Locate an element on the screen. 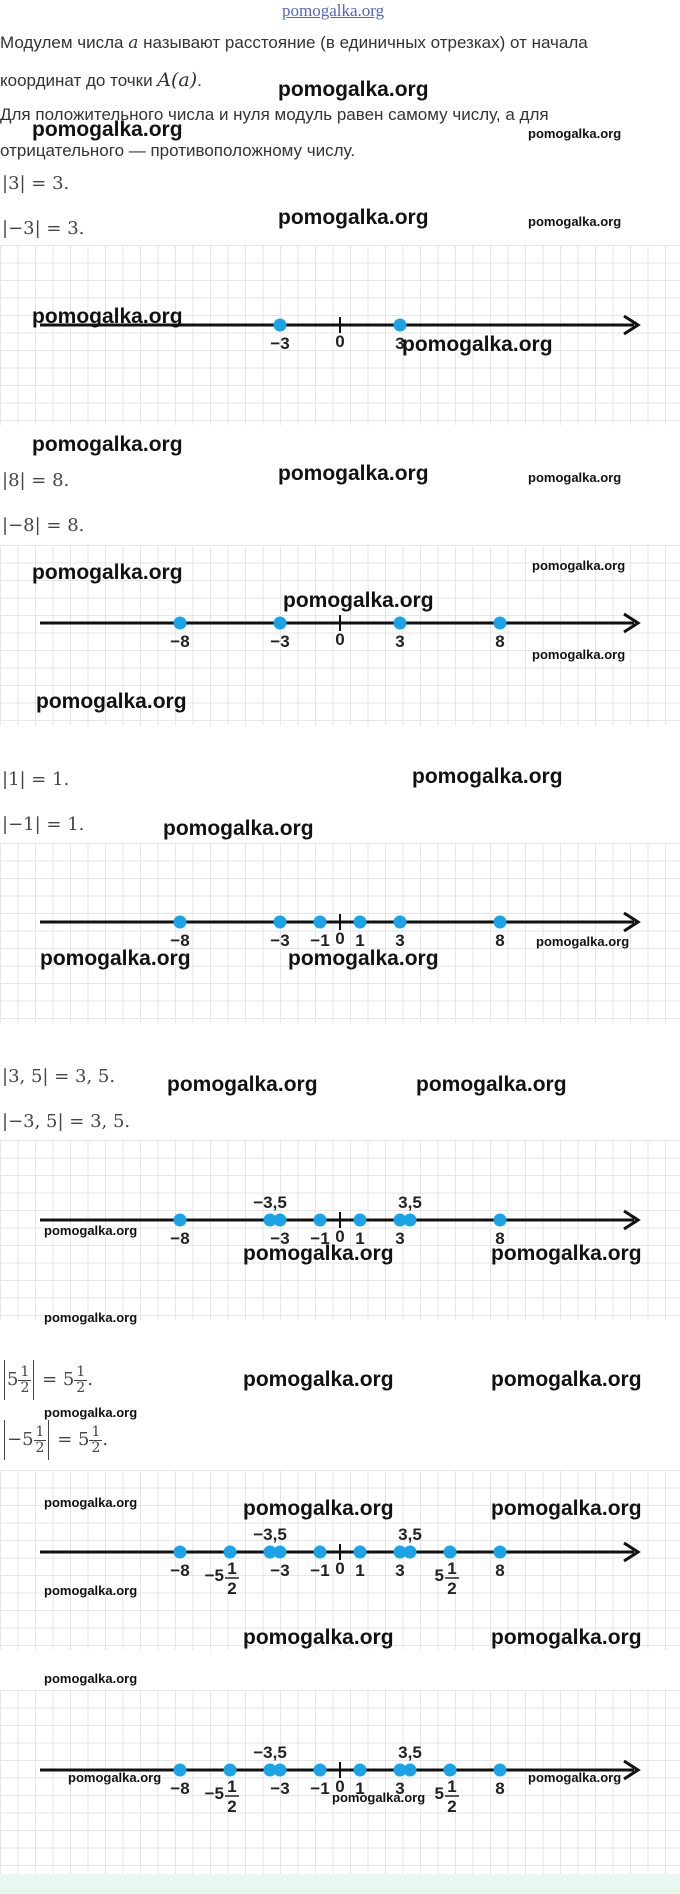 This screenshot has height=1894, width=680. number-line-panel-4: 0 −8 −3,5 −3 −1 1 3 3,5 8 is located at coordinates (340, 1230).